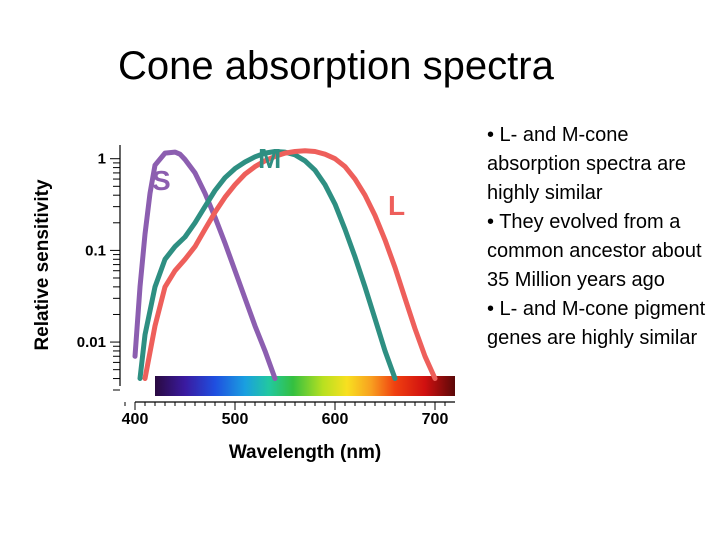  Describe the element at coordinates (305, 386) in the screenshot. I see `spectrum-bar` at that location.